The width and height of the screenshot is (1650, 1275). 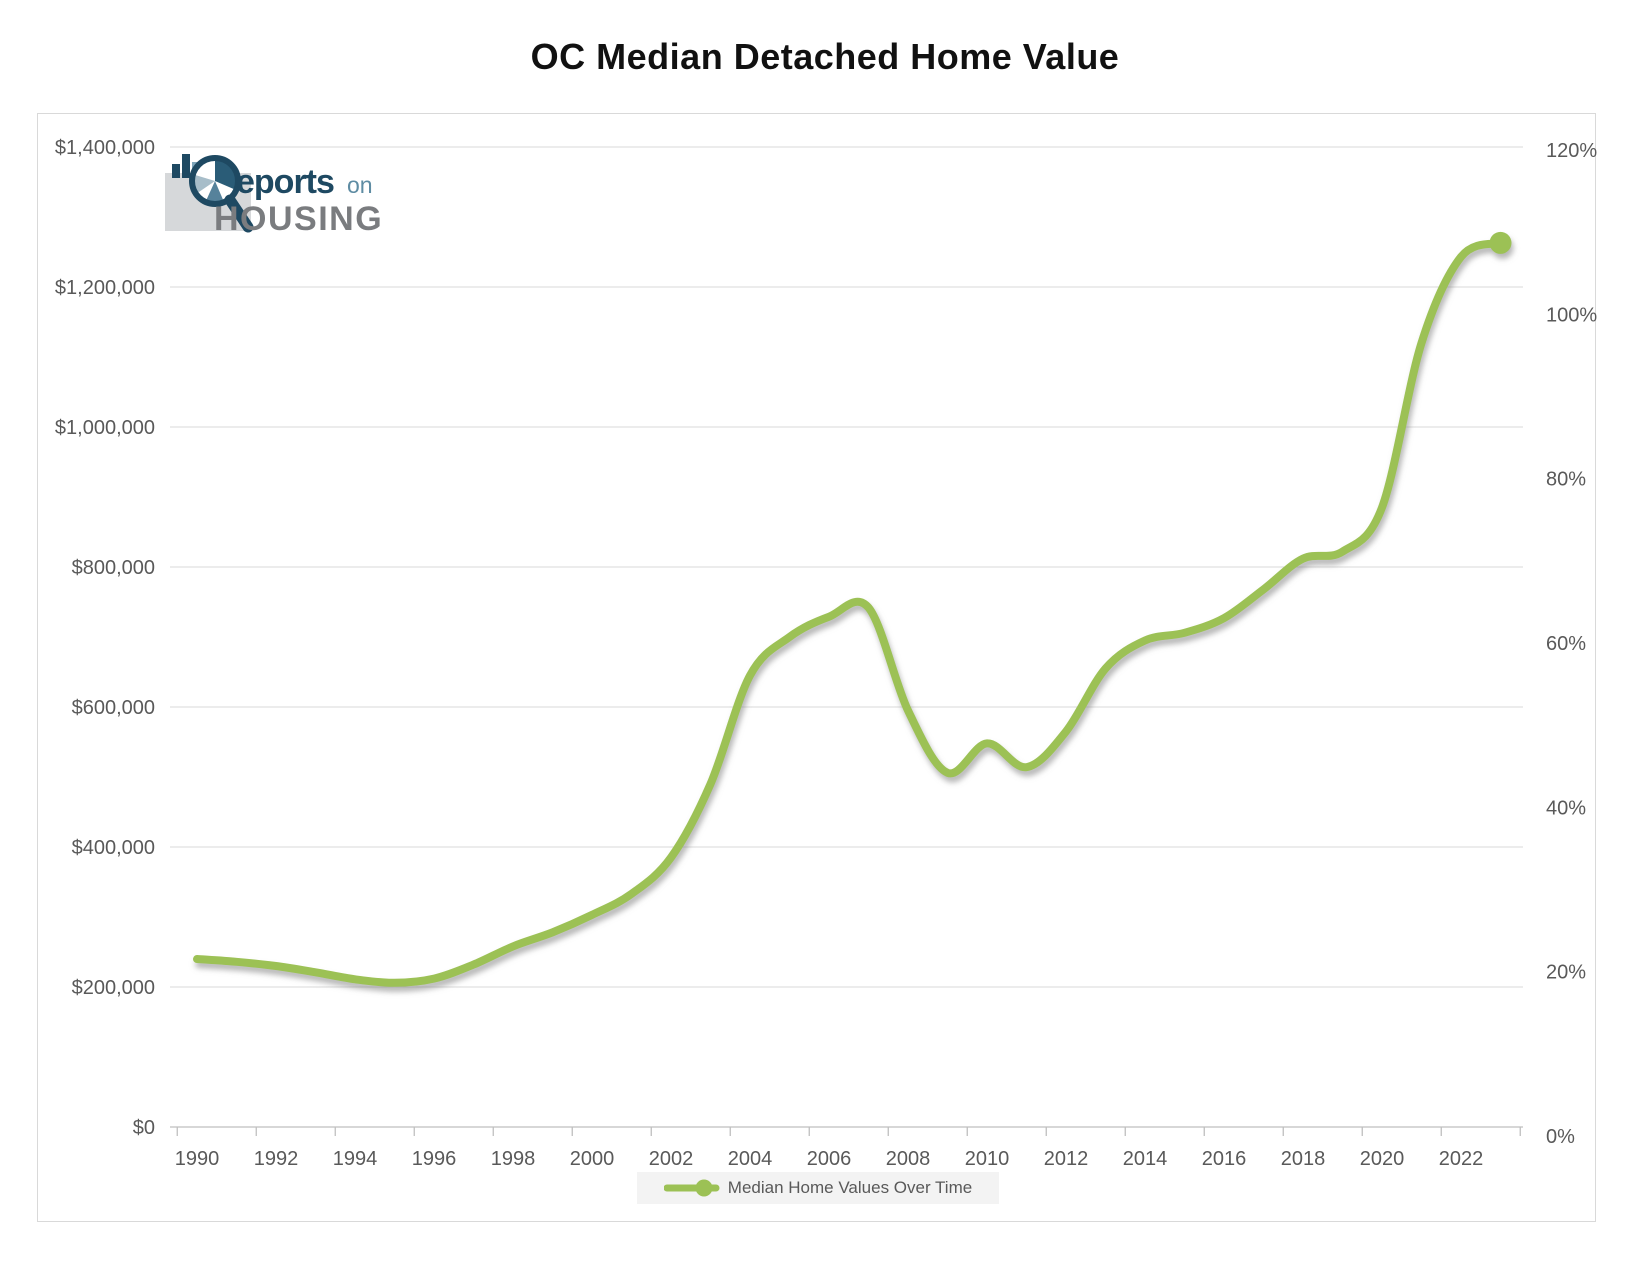 I want to click on y-axis-right-tick-label: 0%, so click(x=1560, y=1137).